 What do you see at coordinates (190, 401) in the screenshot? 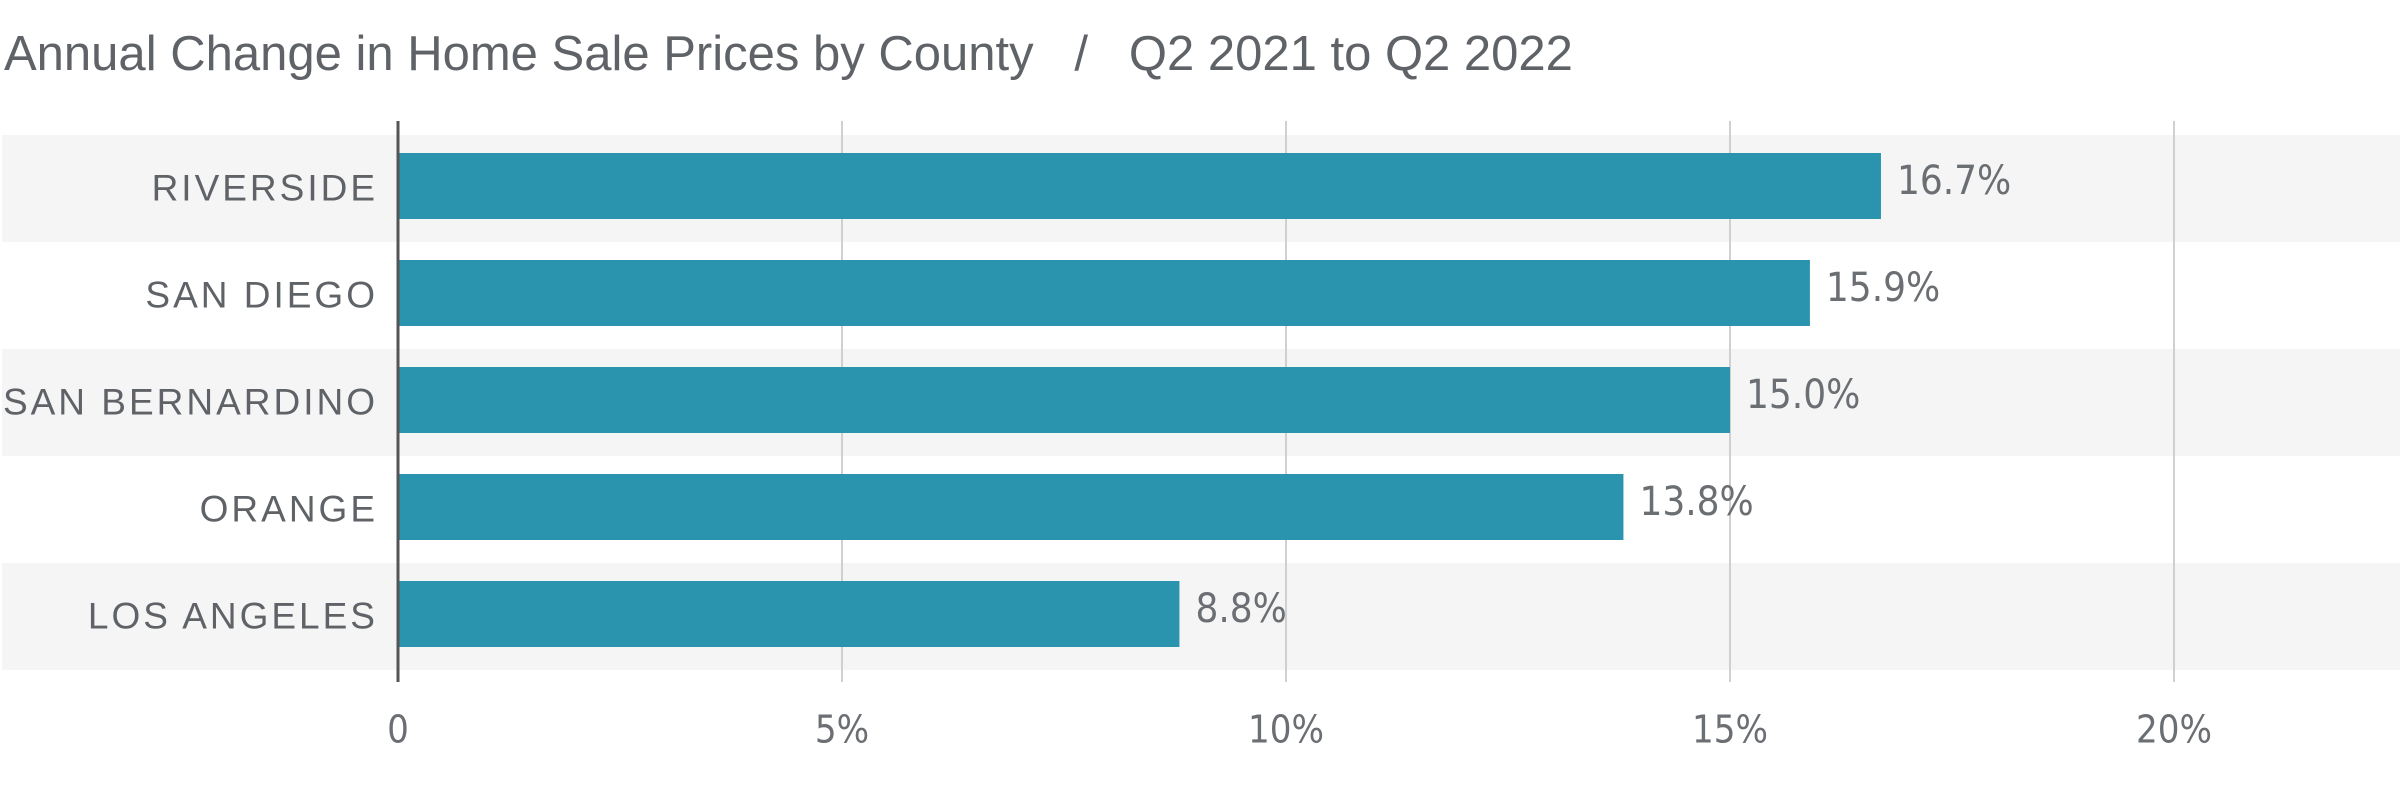
I see `category-label: SAN BERNARDINO` at bounding box center [190, 401].